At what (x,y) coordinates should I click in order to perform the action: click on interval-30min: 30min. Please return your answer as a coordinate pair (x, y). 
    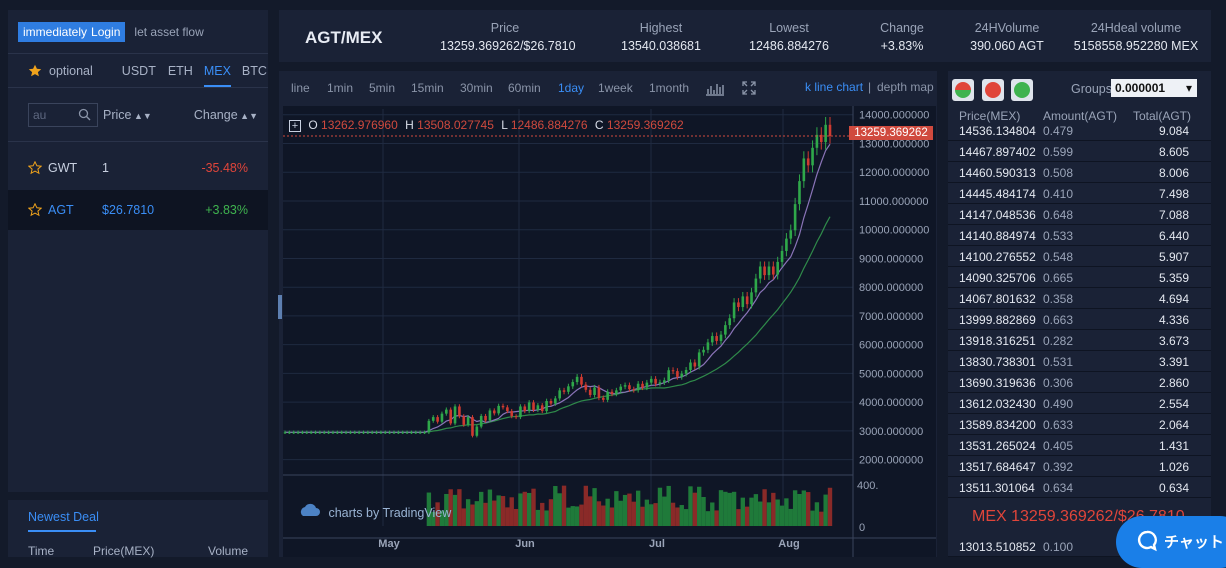
    Looking at the image, I should click on (476, 88).